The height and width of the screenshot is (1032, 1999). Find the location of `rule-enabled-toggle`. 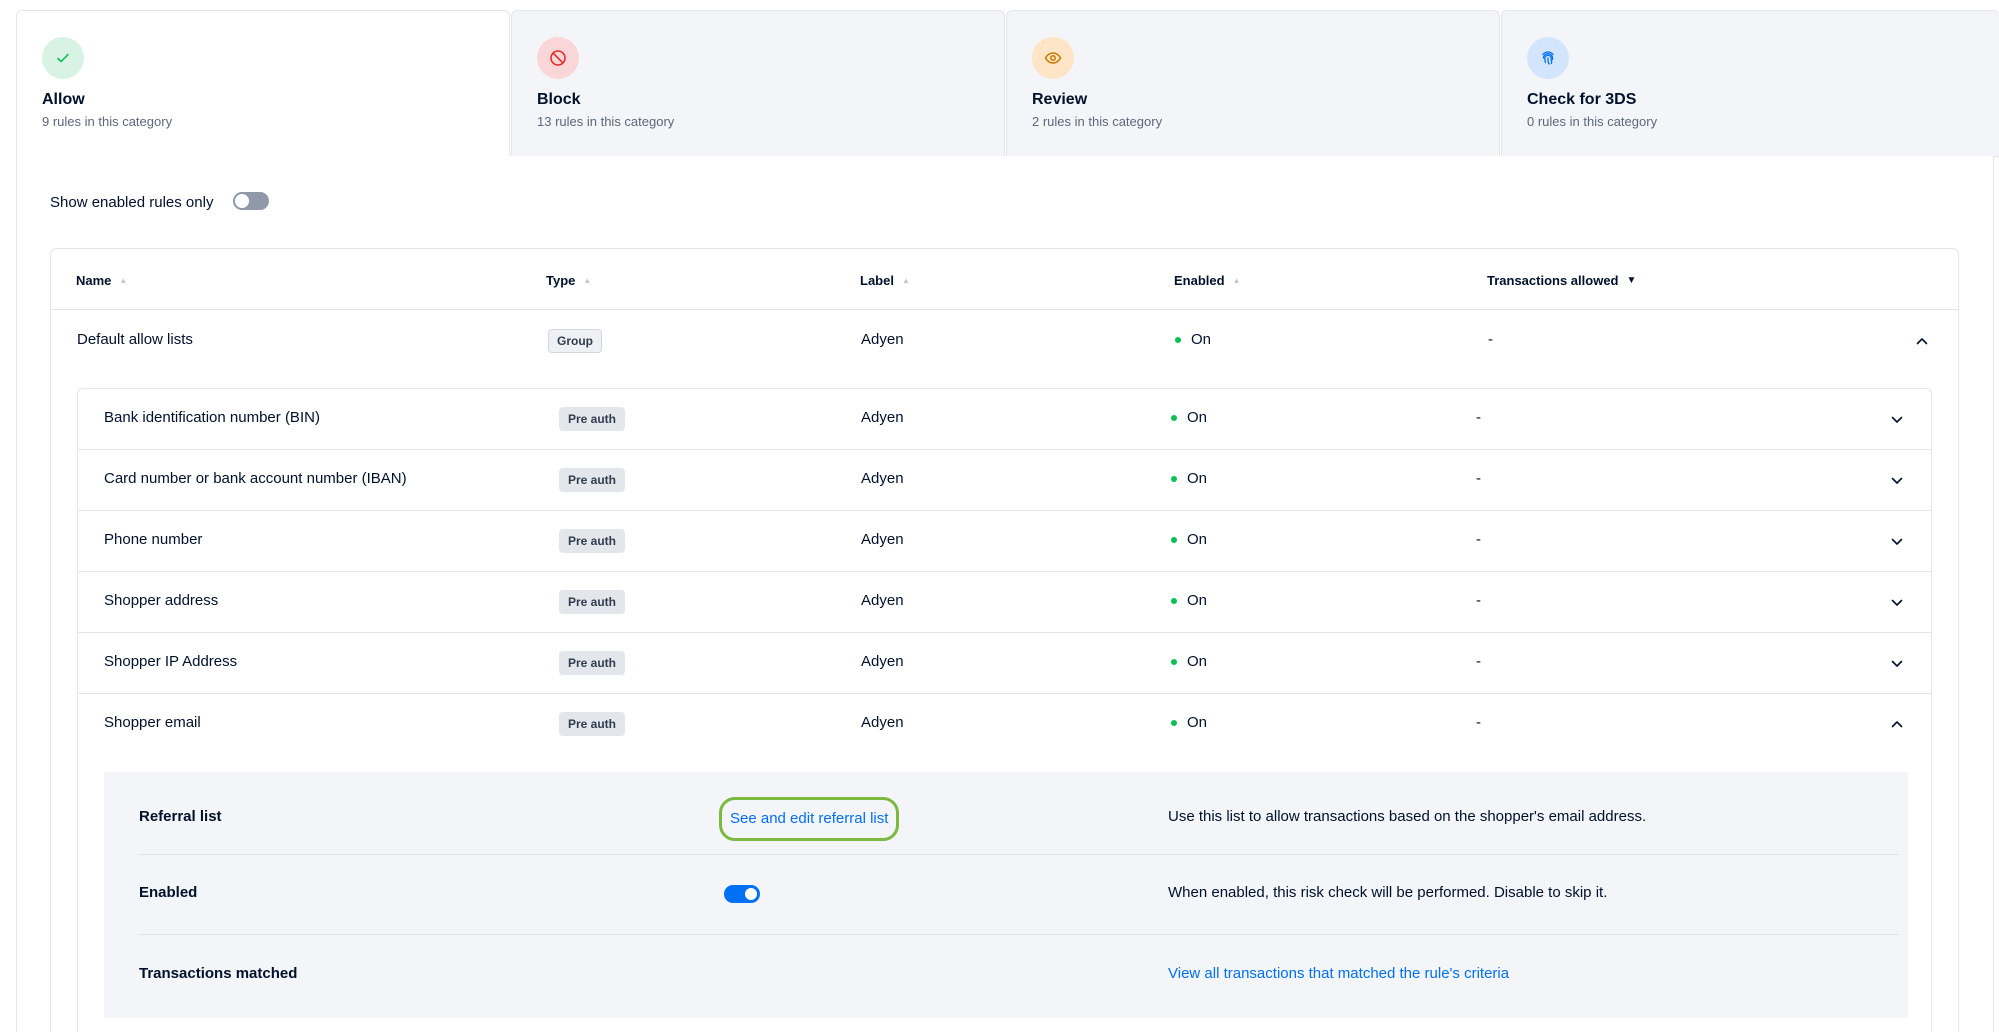

rule-enabled-toggle is located at coordinates (742, 894).